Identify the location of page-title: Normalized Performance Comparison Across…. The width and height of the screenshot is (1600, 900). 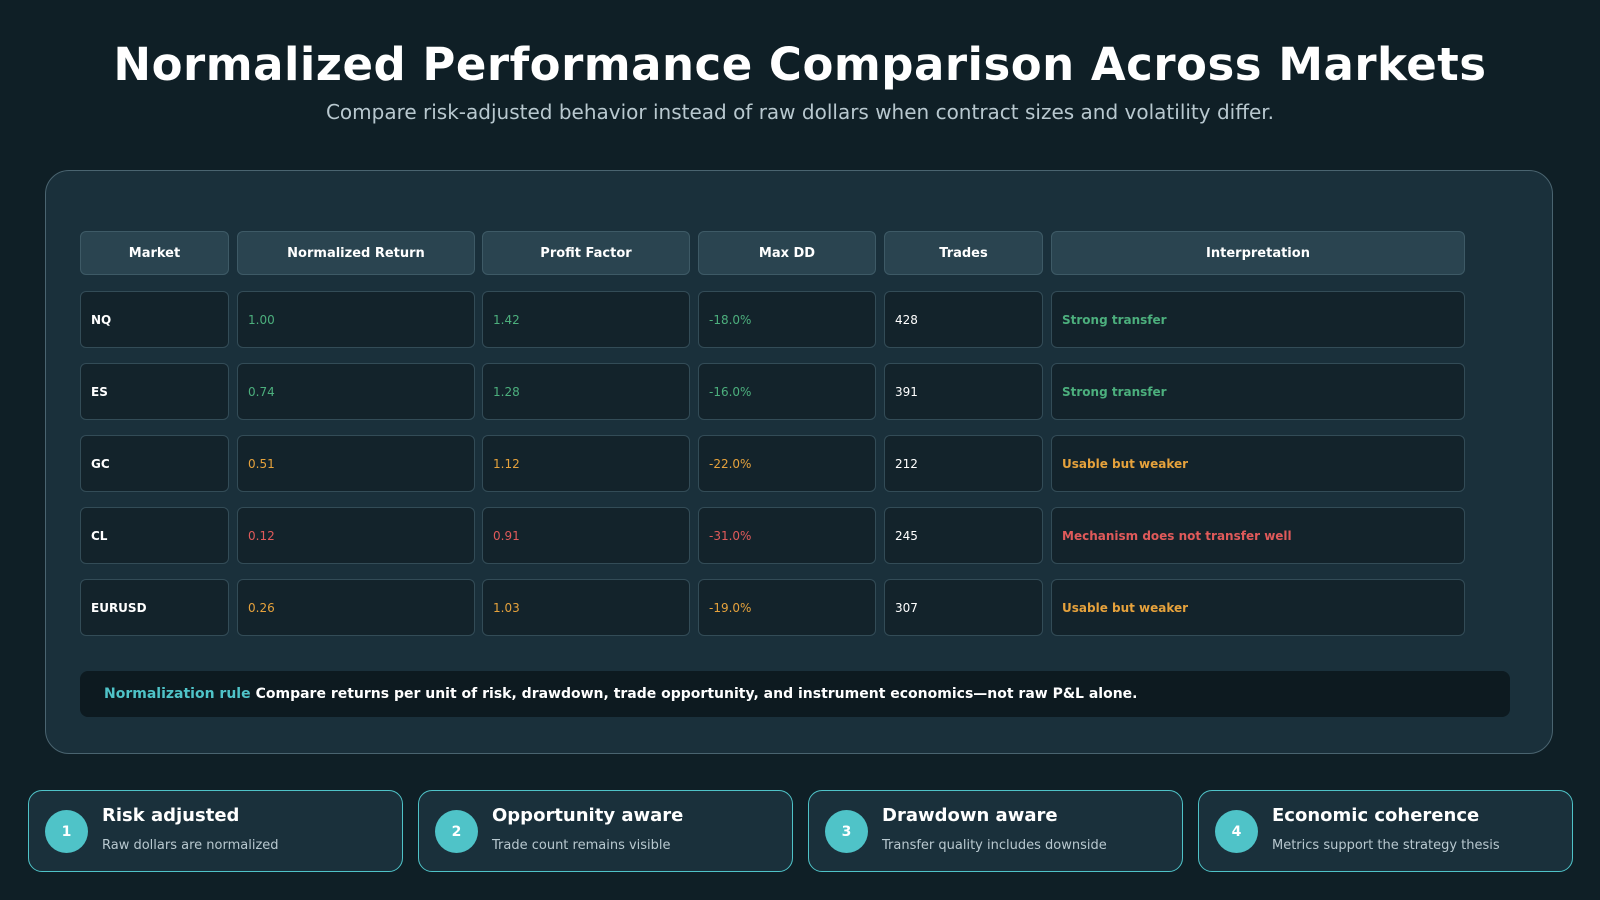
(800, 64).